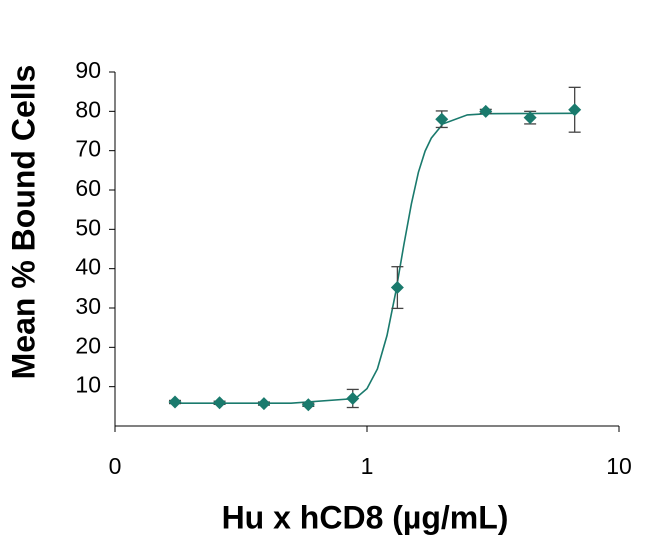 Image resolution: width=650 pixels, height=553 pixels. Describe the element at coordinates (88, 188) in the screenshot. I see `y-tick-label: 60` at that location.